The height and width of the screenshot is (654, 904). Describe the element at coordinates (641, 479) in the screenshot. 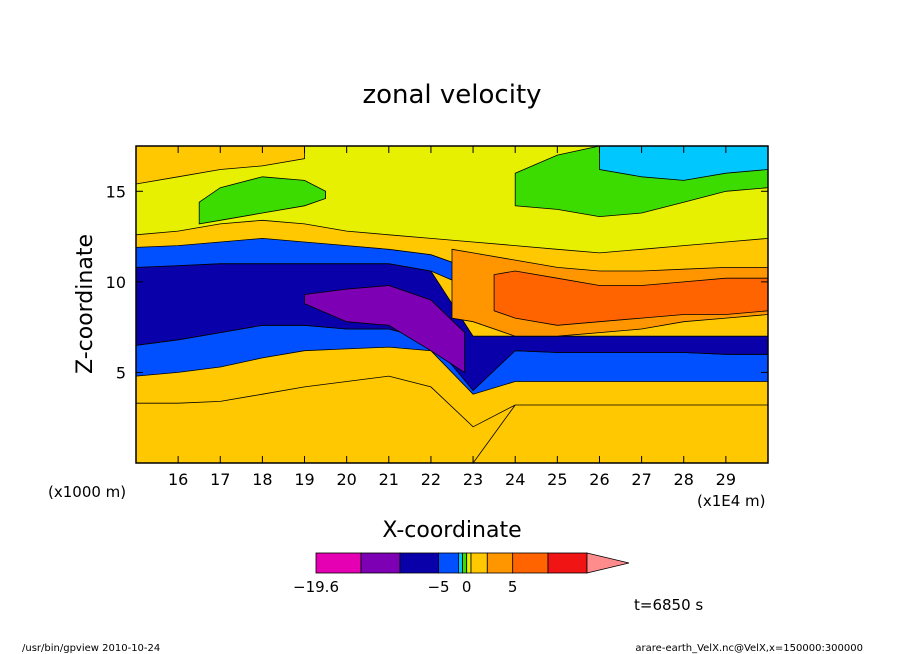

I see `x-tick-label: 27` at that location.